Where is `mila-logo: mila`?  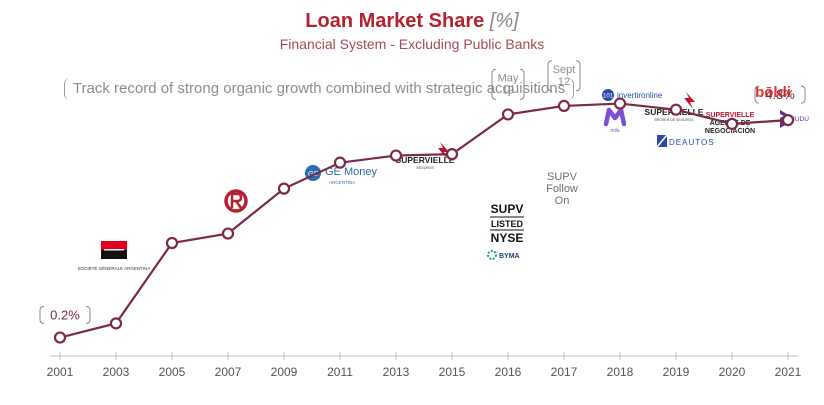 mila-logo: mila is located at coordinates (615, 120).